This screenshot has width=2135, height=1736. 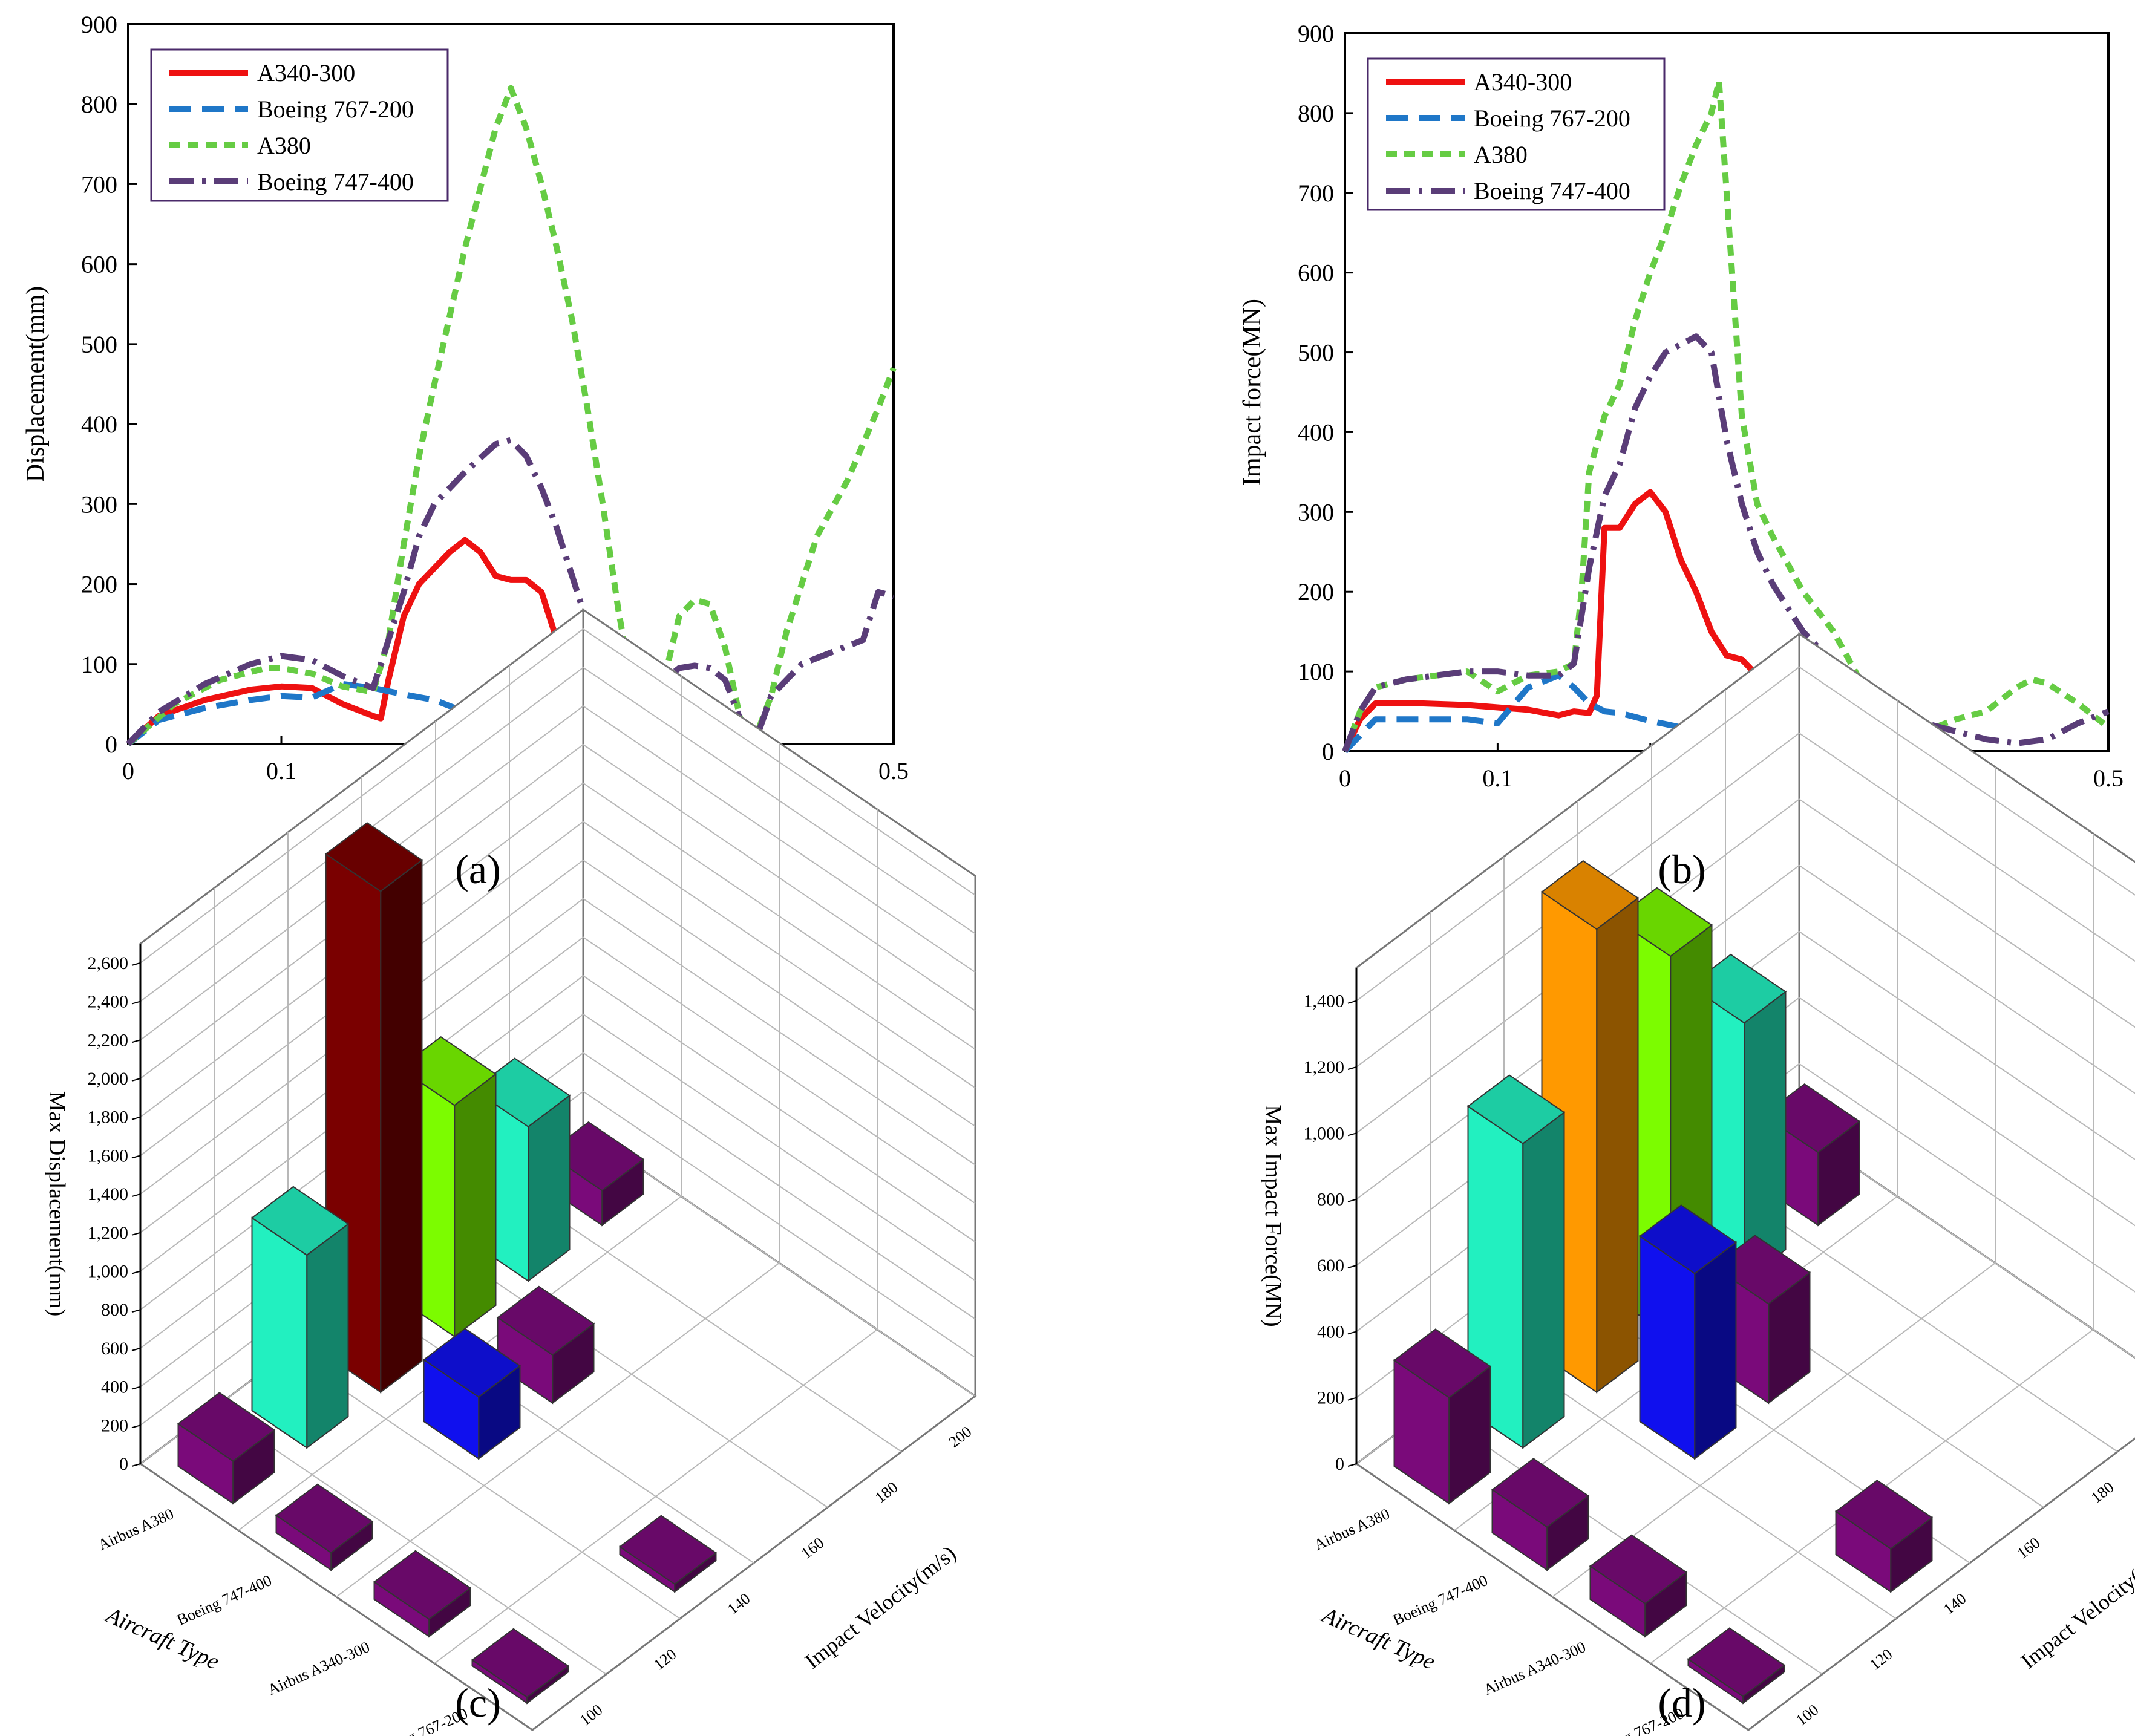 What do you see at coordinates (1345, 778) in the screenshot?
I see `x-tick-label: 0` at bounding box center [1345, 778].